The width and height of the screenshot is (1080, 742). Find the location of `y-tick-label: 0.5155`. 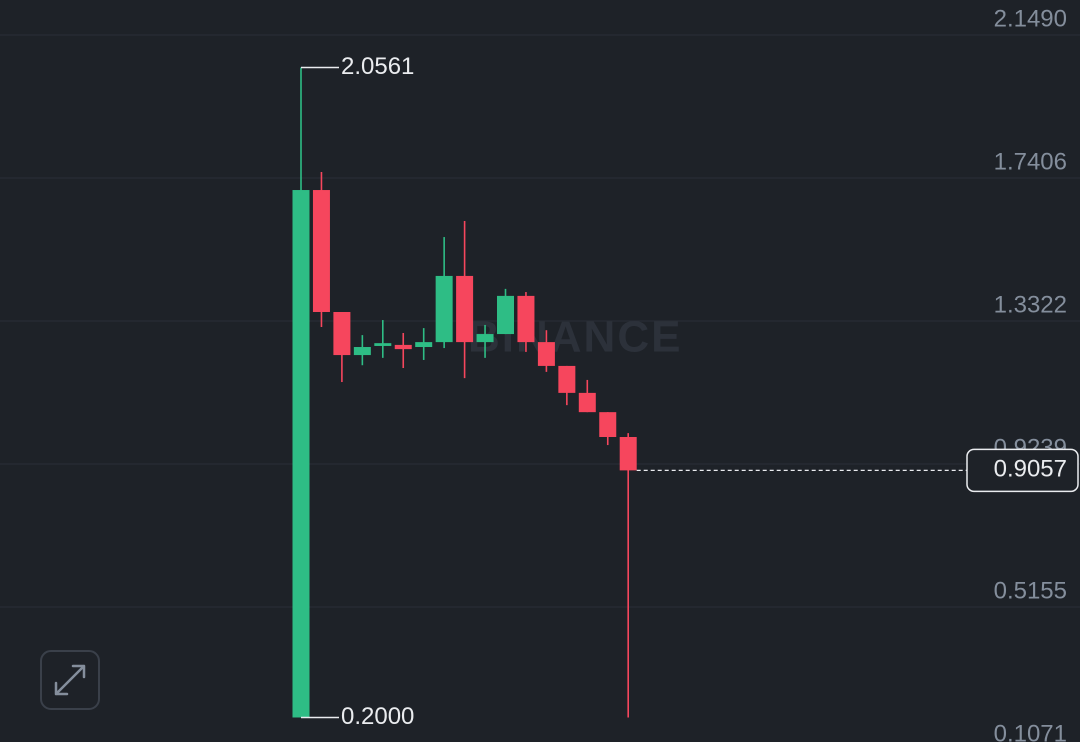

y-tick-label: 0.5155 is located at coordinates (1030, 590).